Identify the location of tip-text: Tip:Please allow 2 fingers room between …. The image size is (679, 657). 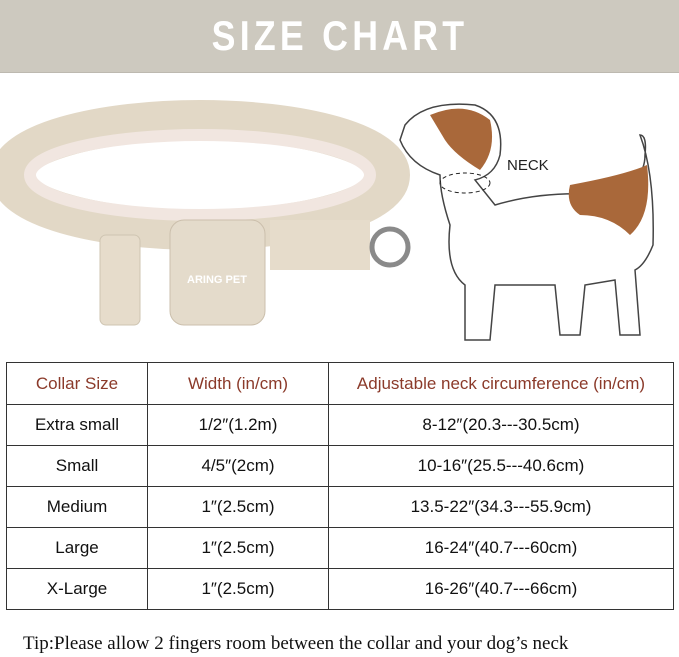
(296, 643).